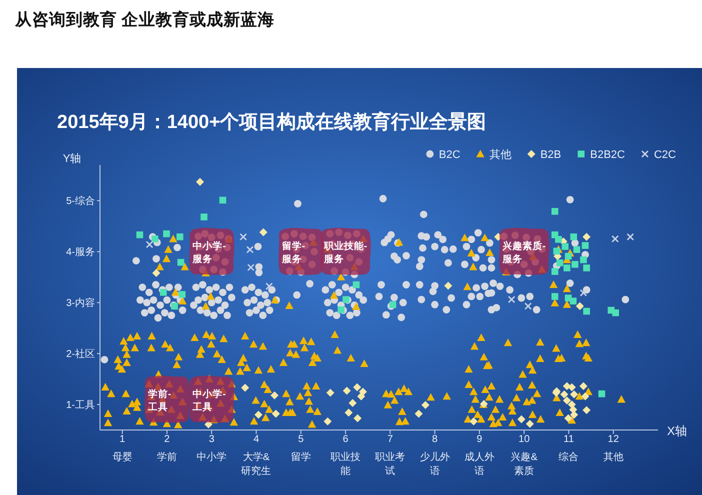 This screenshot has height=495, width=702. What do you see at coordinates (345, 455) in the screenshot?
I see `x-tick-label: 6 职业技能` at bounding box center [345, 455].